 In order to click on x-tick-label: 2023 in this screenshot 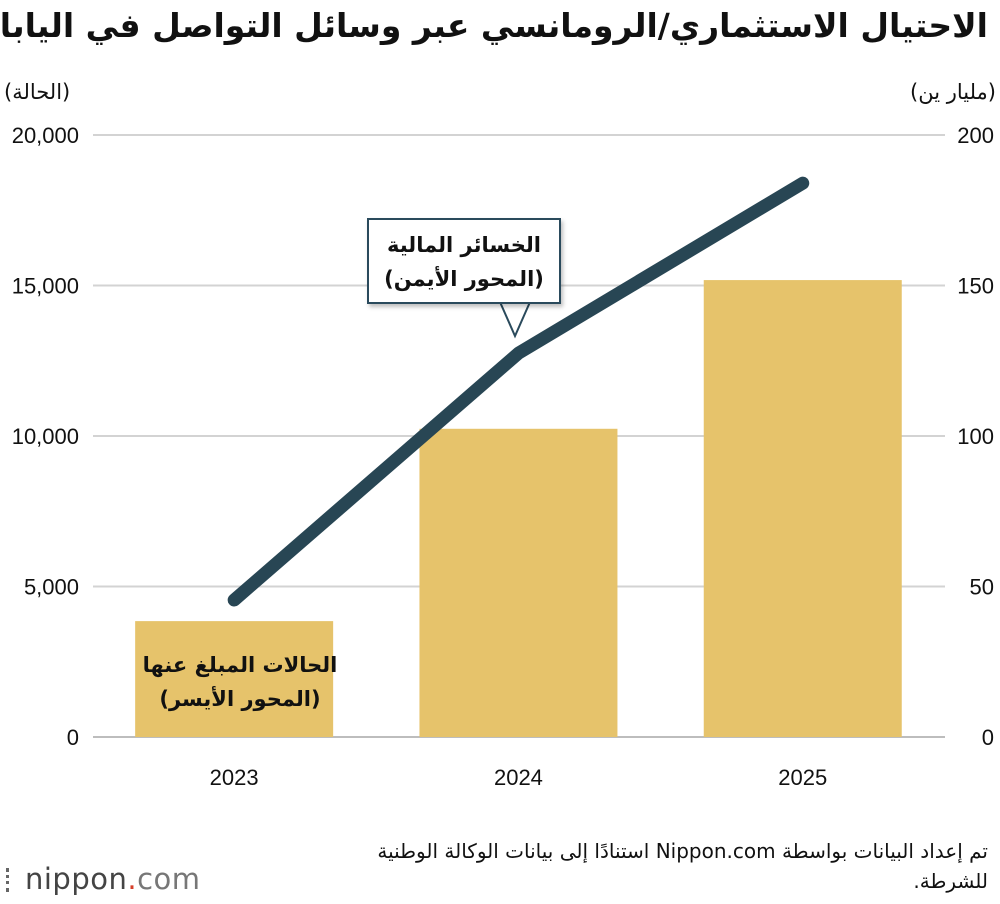, I will do `click(234, 777)`.